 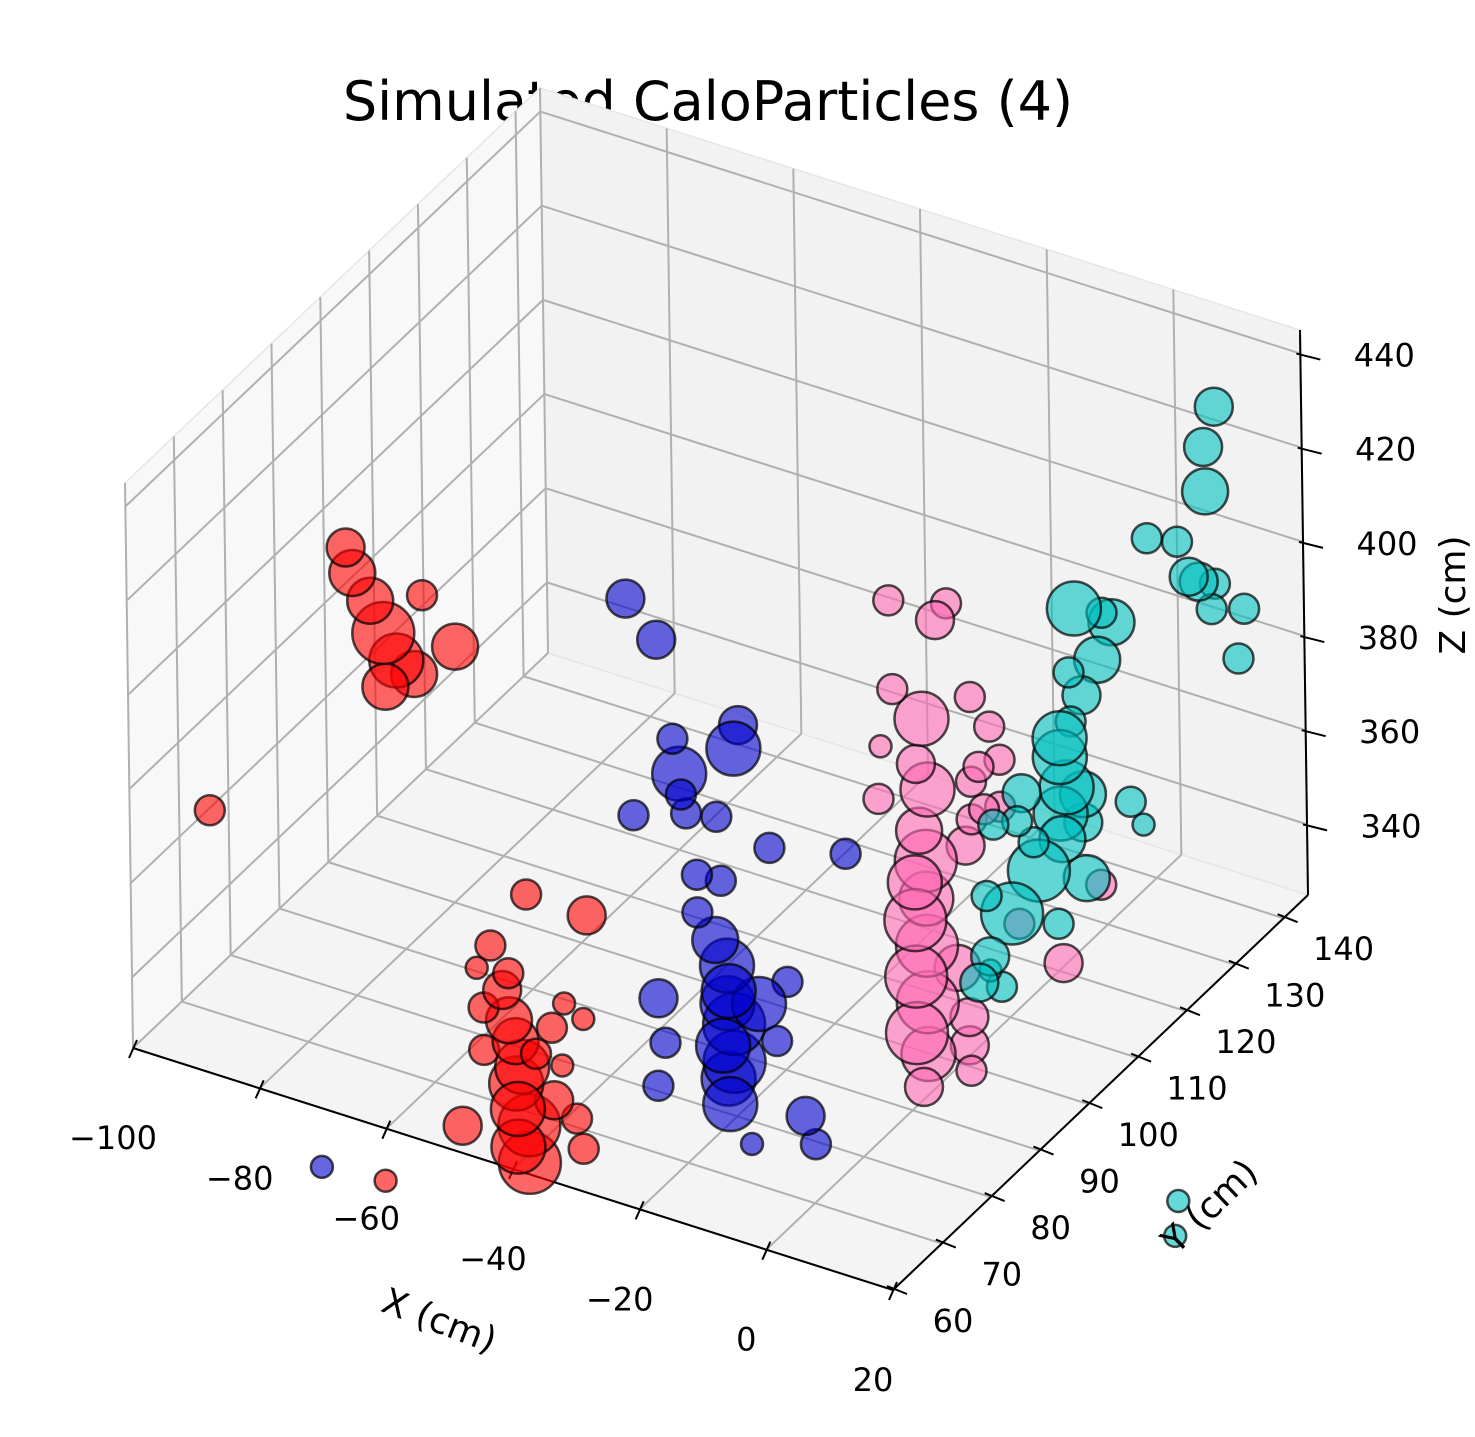 What do you see at coordinates (113, 1138) in the screenshot?
I see `x-tick-label: −100` at bounding box center [113, 1138].